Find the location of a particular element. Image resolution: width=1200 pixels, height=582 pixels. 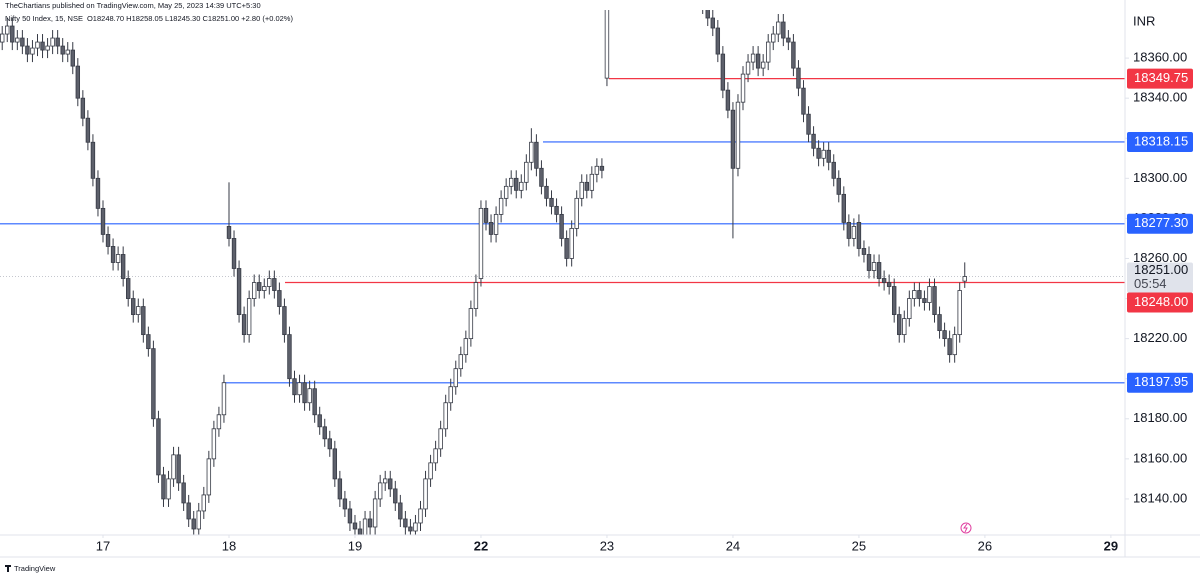

y-tick-label: 18340.00 is located at coordinates (1160, 97).